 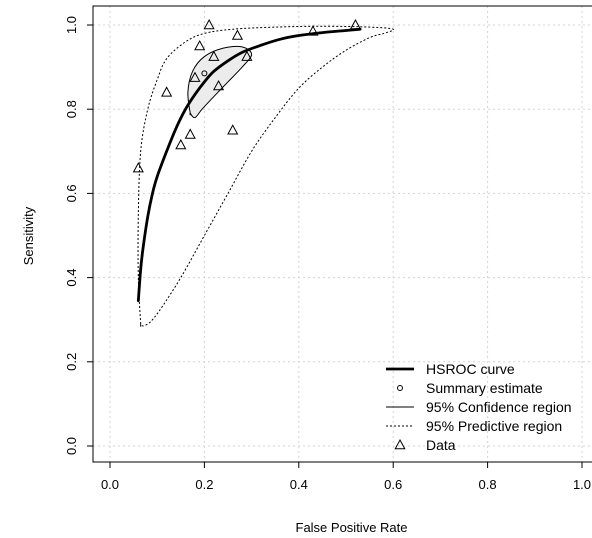 I want to click on summary-layer, so click(x=204, y=73).